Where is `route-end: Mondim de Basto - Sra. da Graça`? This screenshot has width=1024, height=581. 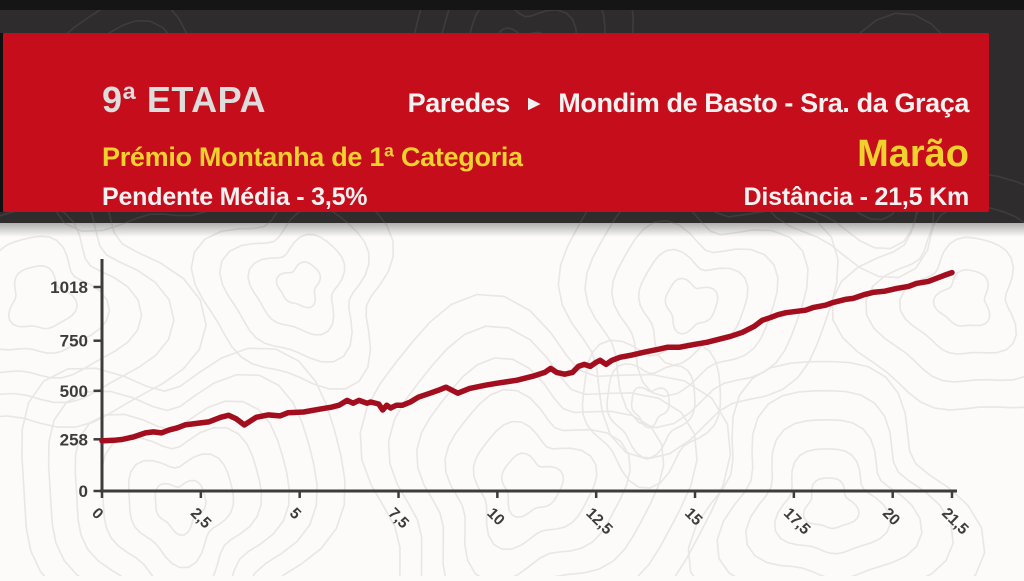
route-end: Mondim de Basto - Sra. da Graça is located at coordinates (763, 103).